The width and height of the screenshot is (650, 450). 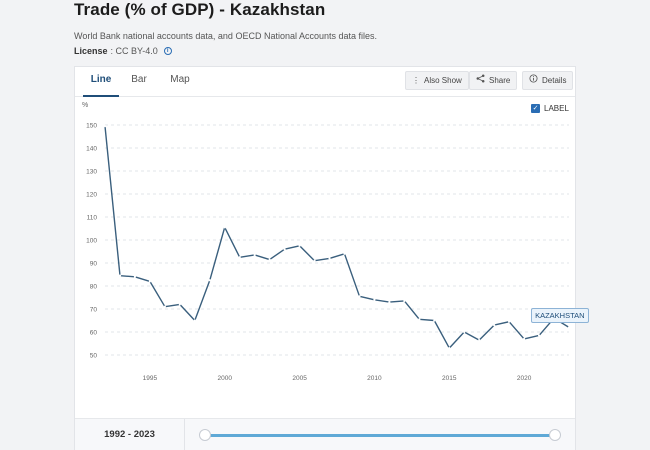 I want to click on year-range-slider, so click(x=380, y=435).